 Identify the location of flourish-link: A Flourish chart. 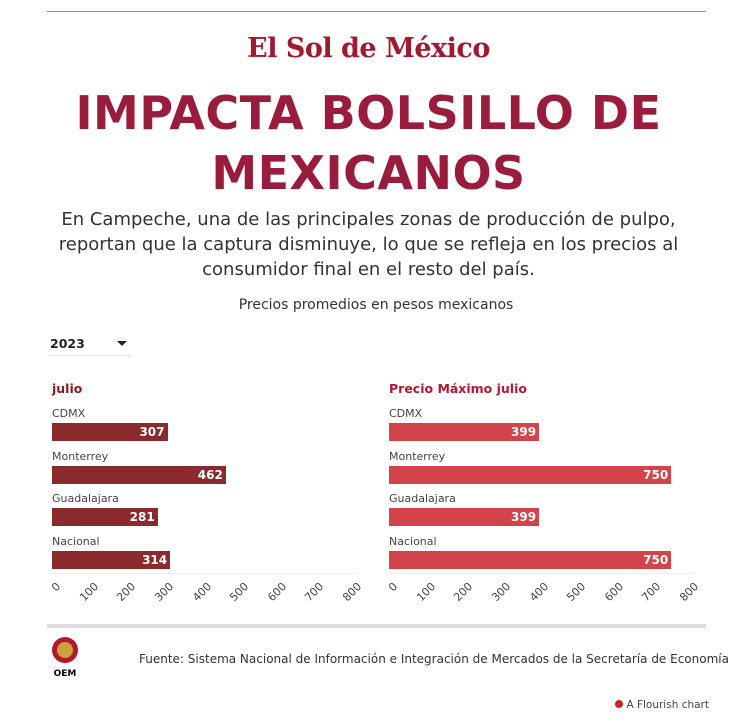
(662, 705).